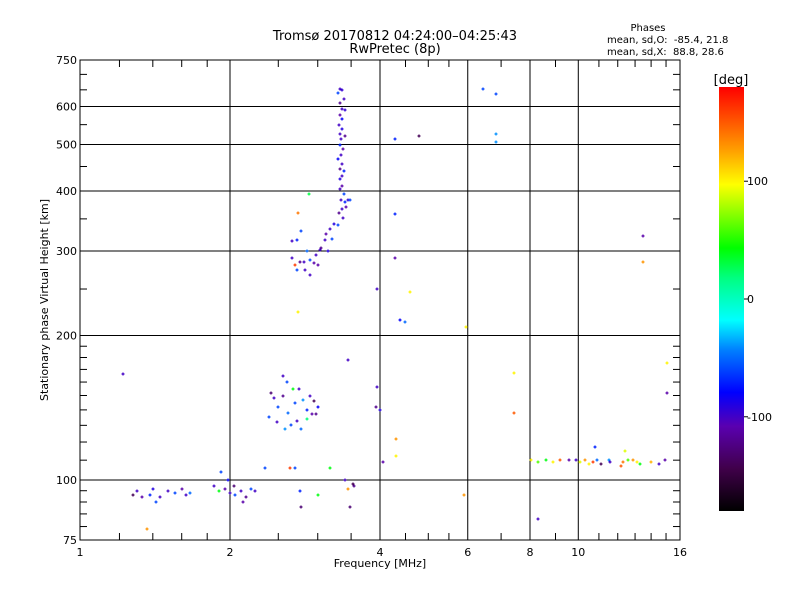  I want to click on x-tick-label: 16, so click(680, 552).